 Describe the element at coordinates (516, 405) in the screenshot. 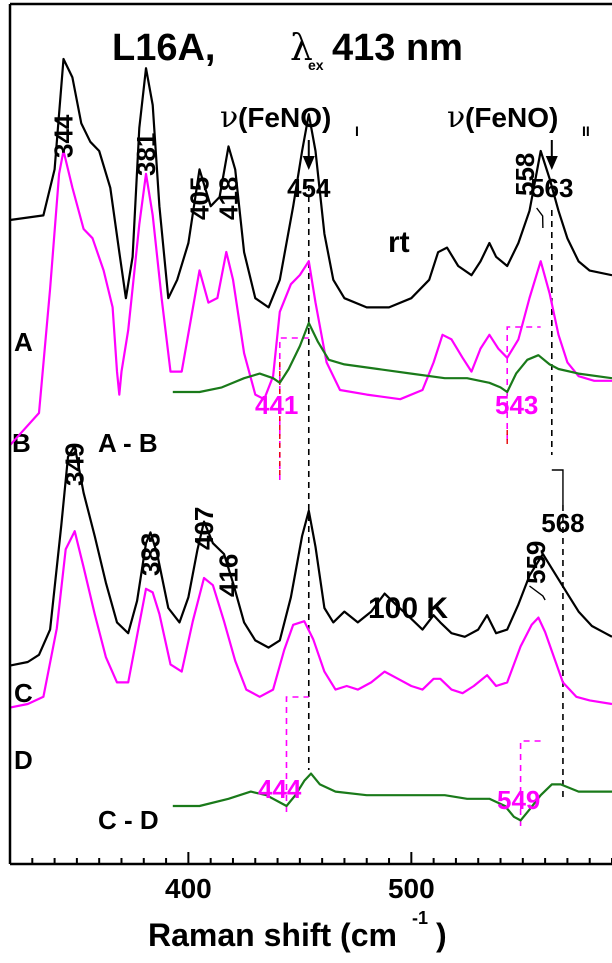

I see `diff-label-543: 543` at that location.